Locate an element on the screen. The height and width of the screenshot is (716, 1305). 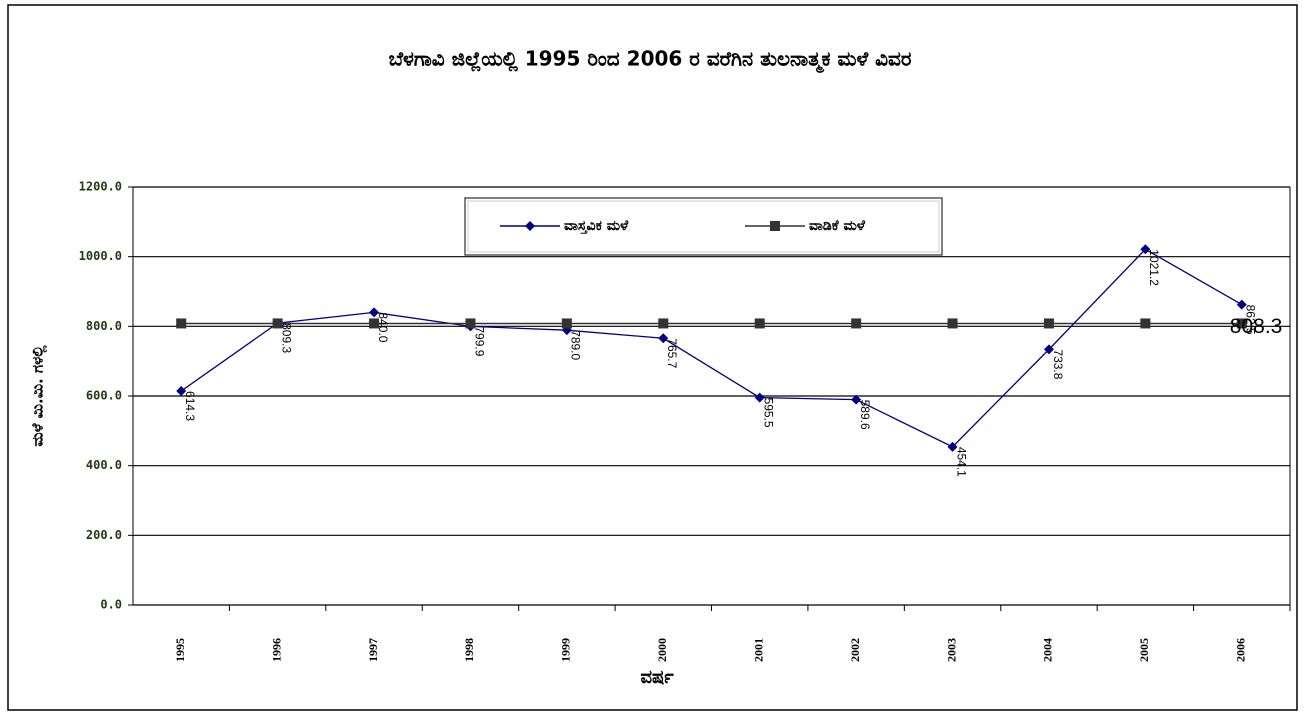
value-label: 454.1 is located at coordinates (961, 462).